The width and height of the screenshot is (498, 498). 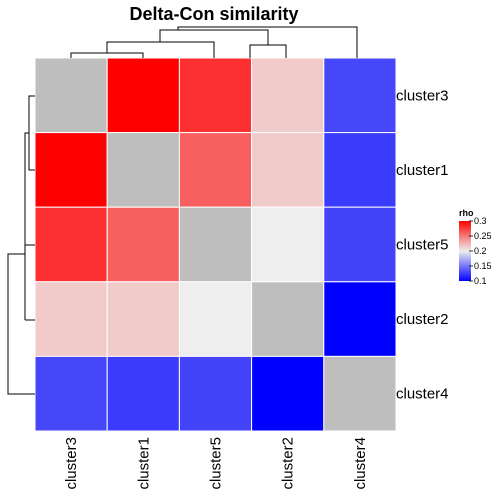 I want to click on row-label: cluster5, so click(x=422, y=245).